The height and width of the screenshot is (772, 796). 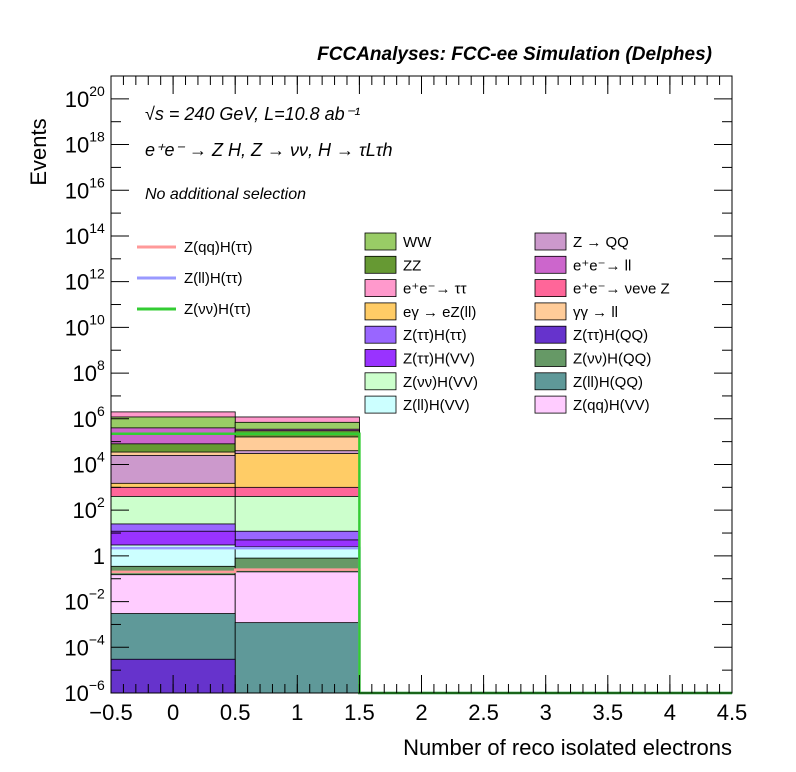 What do you see at coordinates (417, 242) in the screenshot?
I see `legend-label: WW` at bounding box center [417, 242].